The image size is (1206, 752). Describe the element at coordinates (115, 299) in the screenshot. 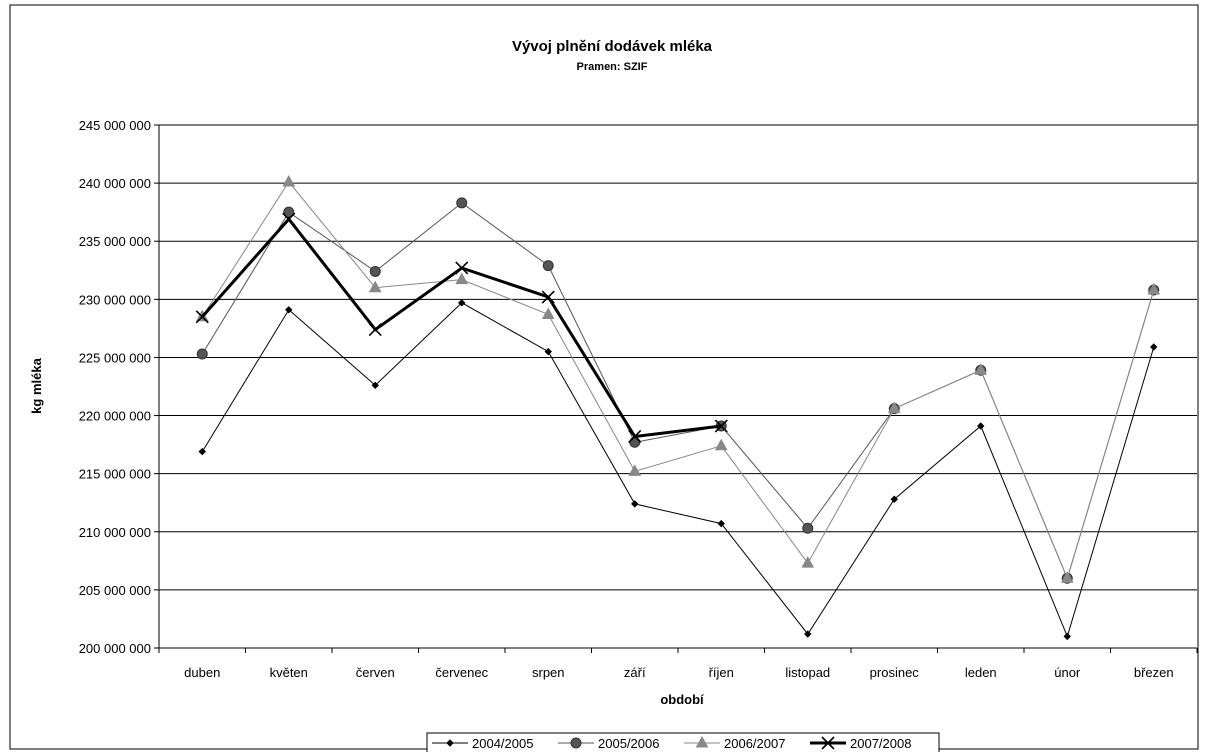

I see `y-tick-label: 230 000 000` at that location.